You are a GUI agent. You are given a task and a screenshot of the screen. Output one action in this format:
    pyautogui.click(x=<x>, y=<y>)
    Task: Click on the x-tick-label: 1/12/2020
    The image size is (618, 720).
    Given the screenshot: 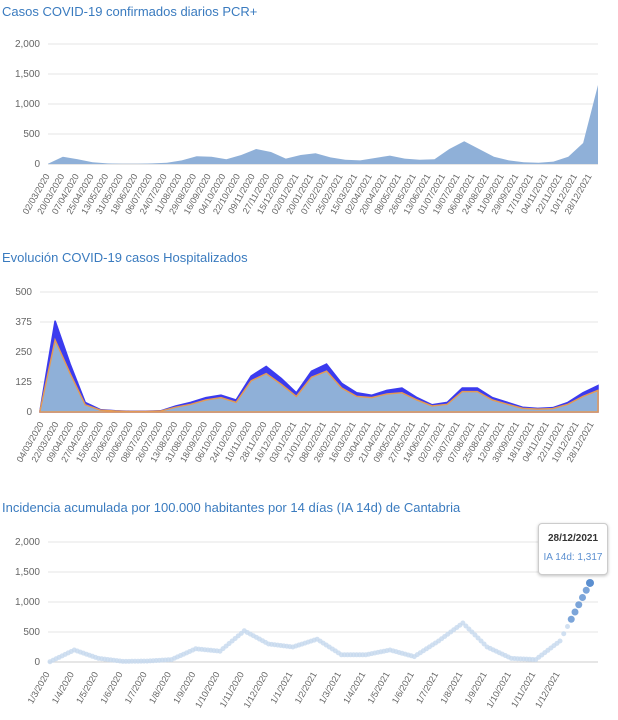 What is the action you would take?
    pyautogui.click(x=256, y=690)
    